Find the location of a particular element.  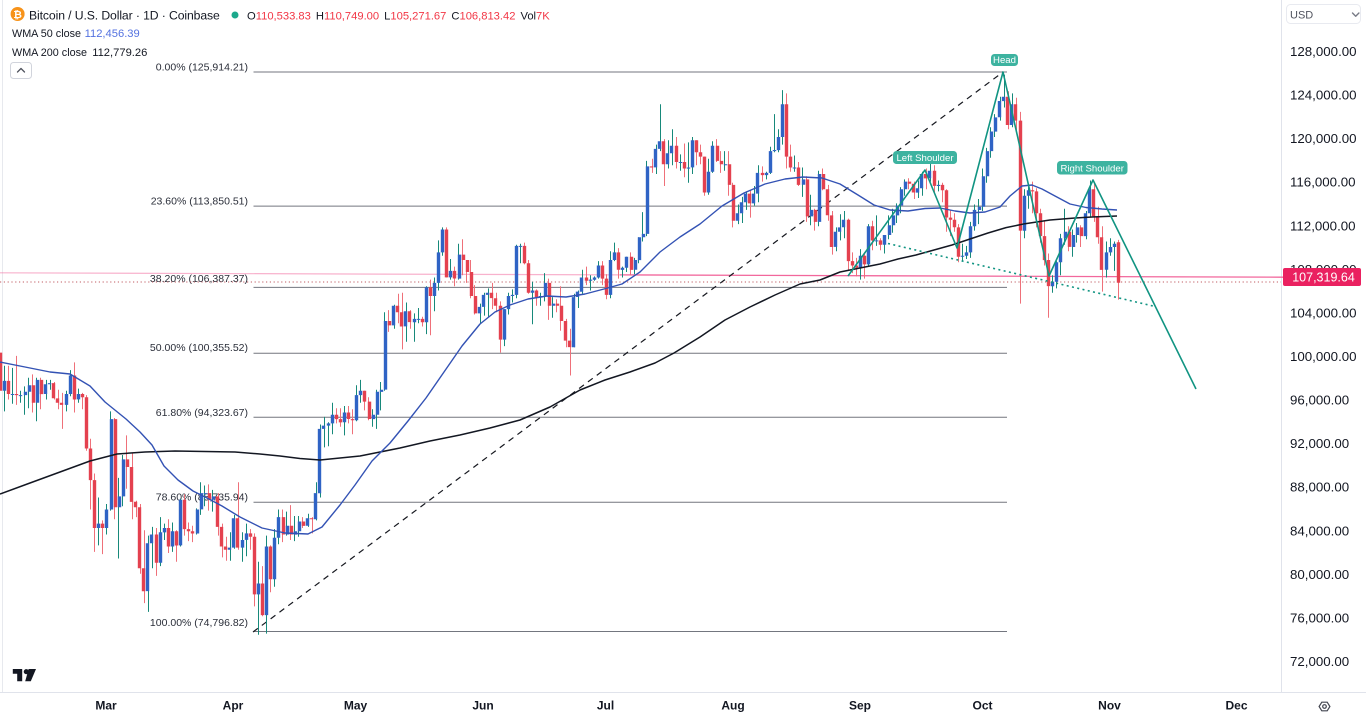

svg-text: 0.00% (125,914.21) is located at coordinates (202, 68).